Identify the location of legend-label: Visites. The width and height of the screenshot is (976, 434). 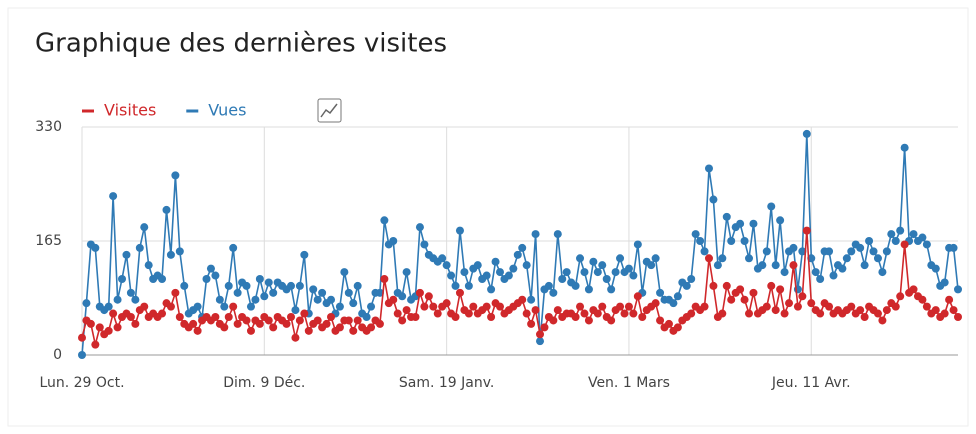
(130, 110).